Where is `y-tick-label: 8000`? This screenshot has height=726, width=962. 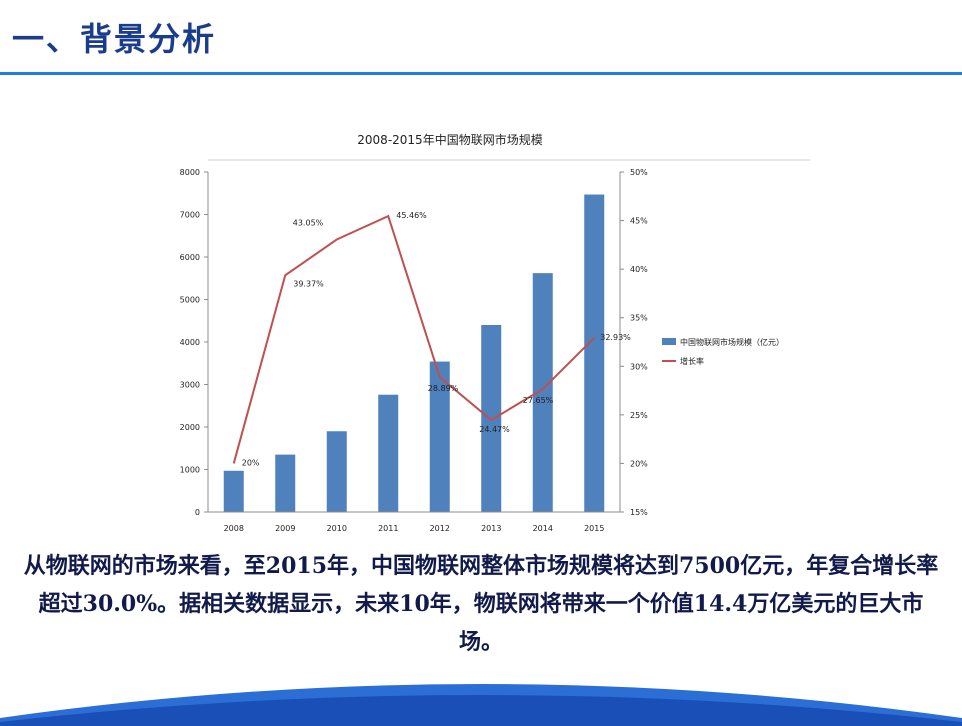
y-tick-label: 8000 is located at coordinates (190, 172).